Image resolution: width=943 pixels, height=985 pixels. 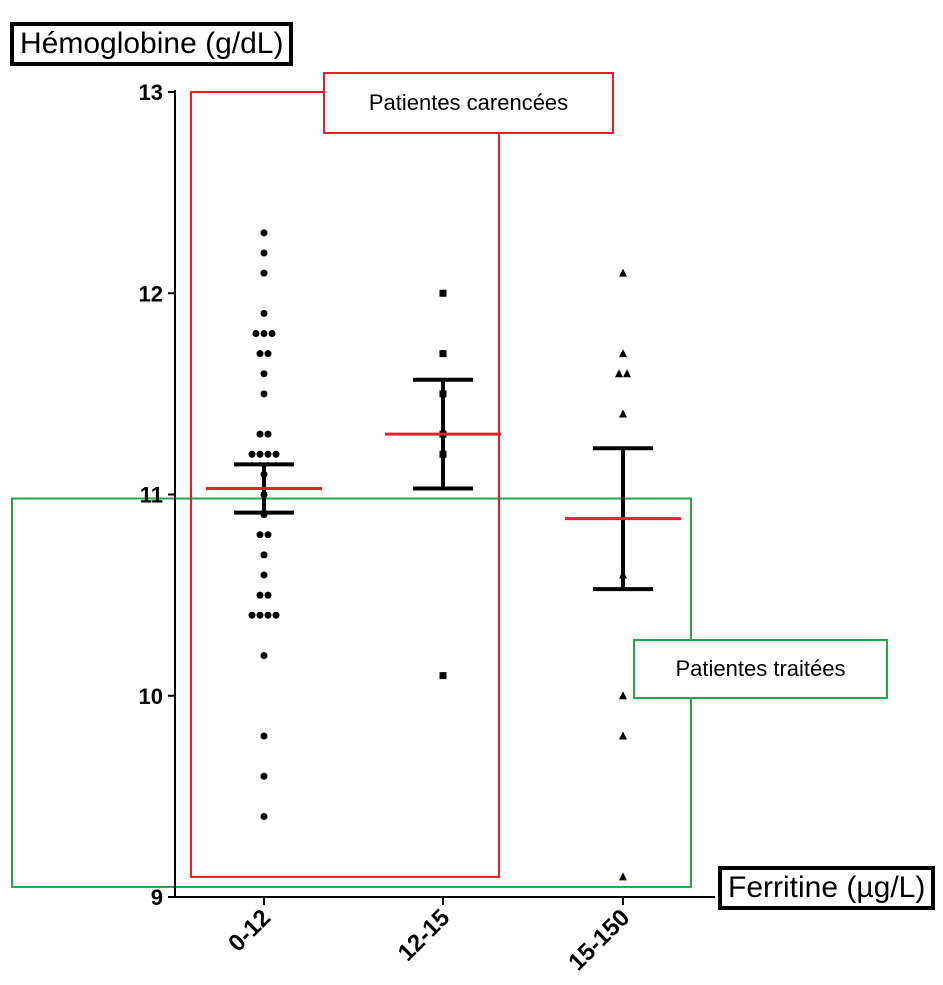 What do you see at coordinates (827, 888) in the screenshot?
I see `x-axis-label: Ferritine (µg/L)` at bounding box center [827, 888].